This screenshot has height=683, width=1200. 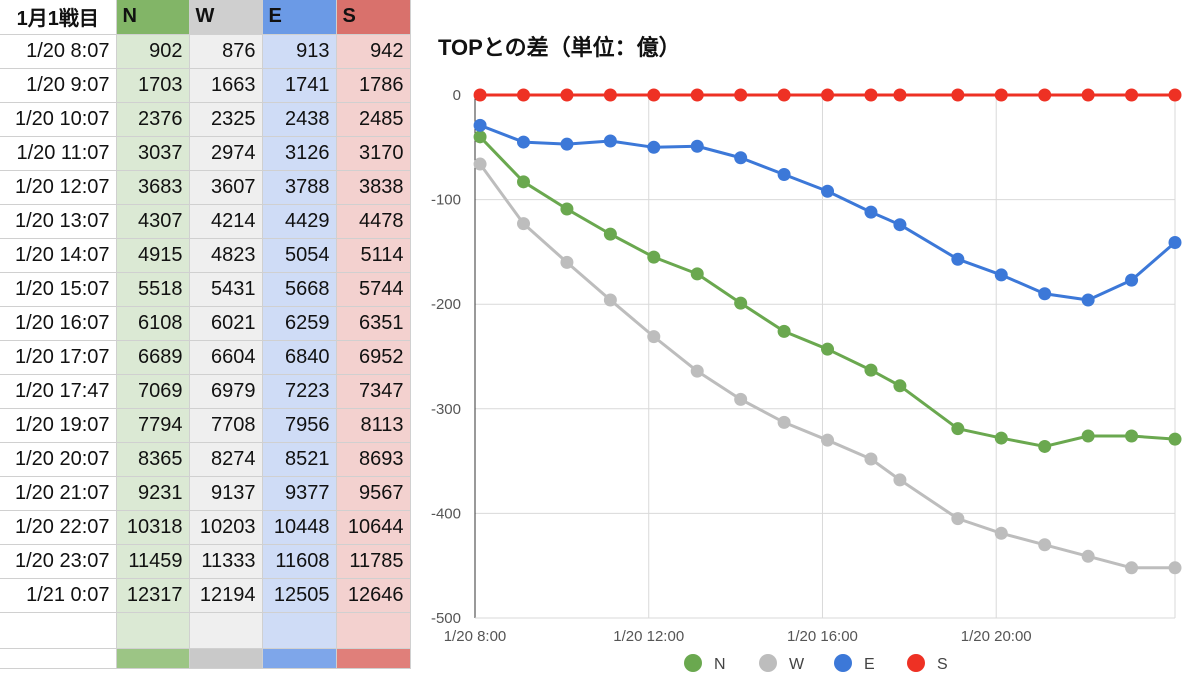 What do you see at coordinates (226, 255) in the screenshot?
I see `cell-w: 4823` at bounding box center [226, 255].